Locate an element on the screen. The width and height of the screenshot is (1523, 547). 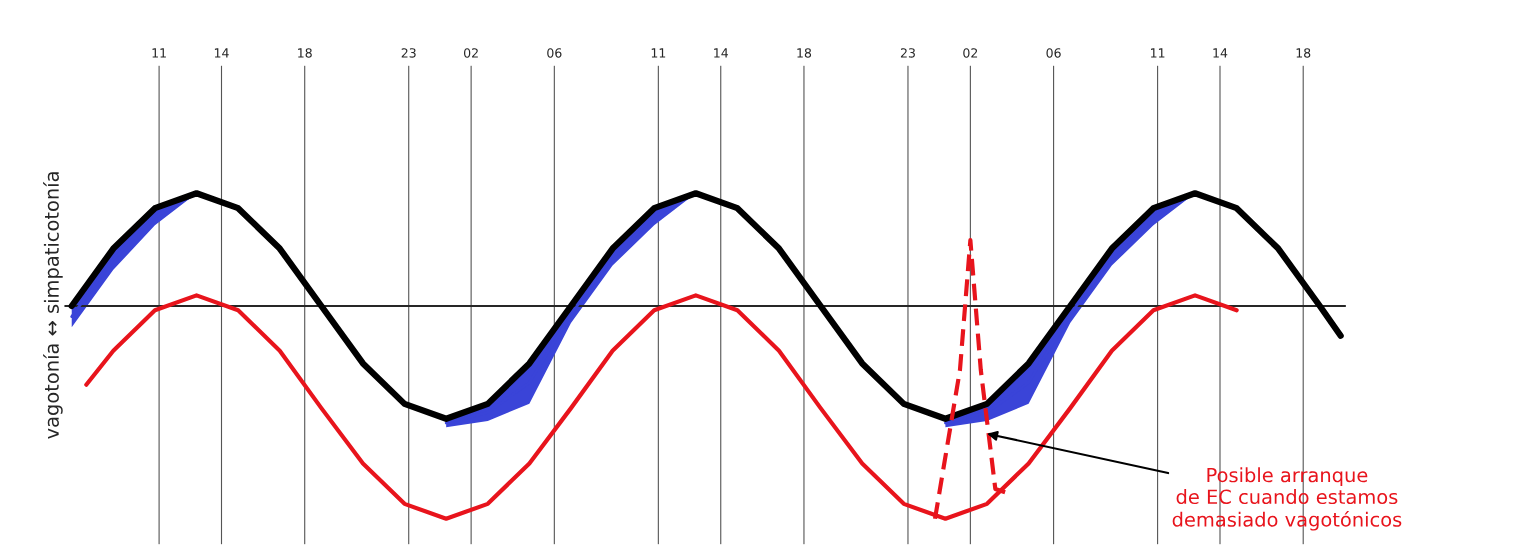
y-axis-title: vagotonía ↔ simpaticotonía is located at coordinates (53, 305).